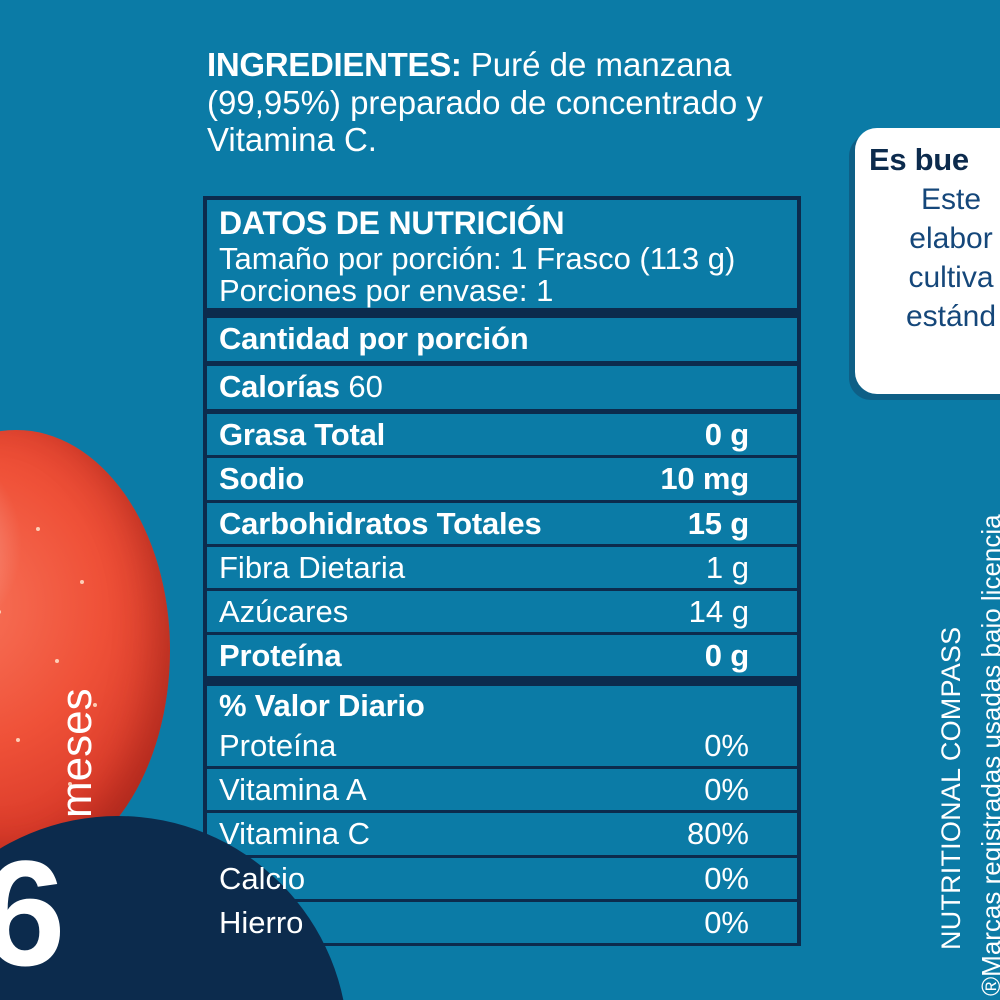 This screenshot has width=1000, height=1000. I want to click on nutritional-compass-brand-text: NUTRITIONAL COMPASS, so click(951, 788).